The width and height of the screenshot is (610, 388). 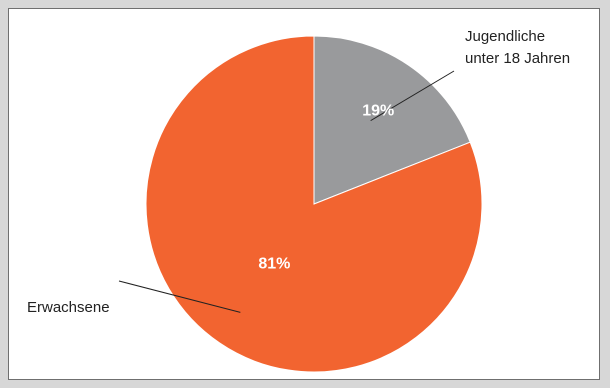 What do you see at coordinates (517, 47) in the screenshot?
I see `slice-category-label-1: Jugendliche unter 18 Jahren` at bounding box center [517, 47].